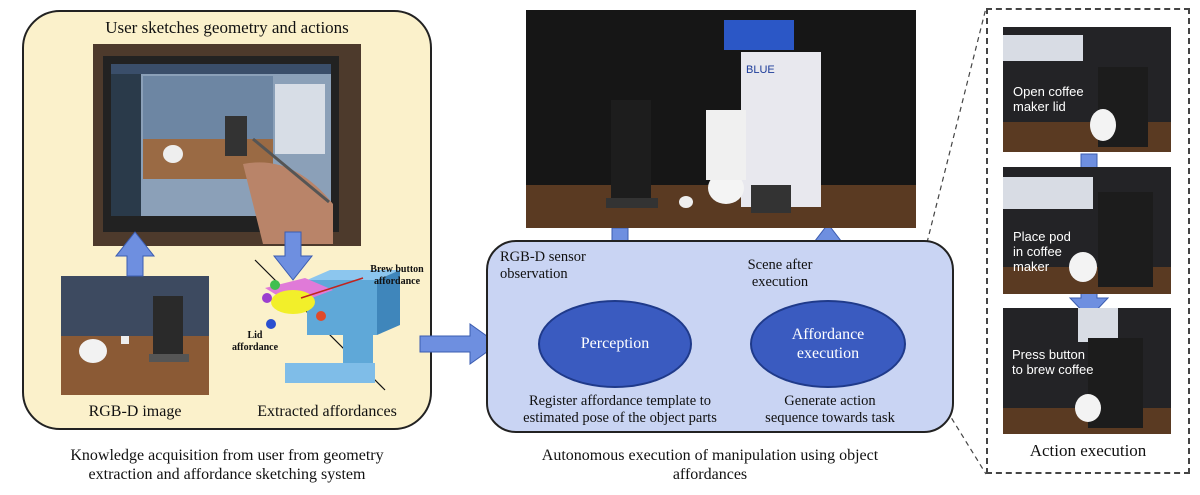  What do you see at coordinates (1088, 450) in the screenshot?
I see `action-execution-caption: Action execution` at bounding box center [1088, 450].